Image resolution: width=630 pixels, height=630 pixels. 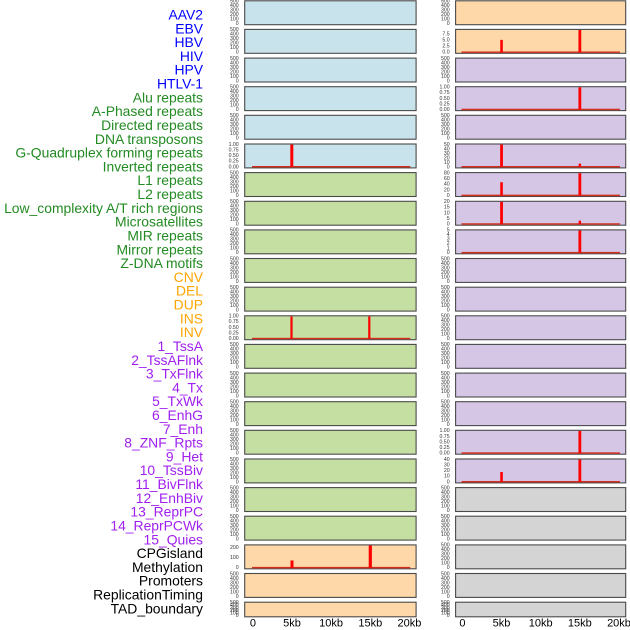 I want to click on svg-text: 3, so click(x=448, y=240).